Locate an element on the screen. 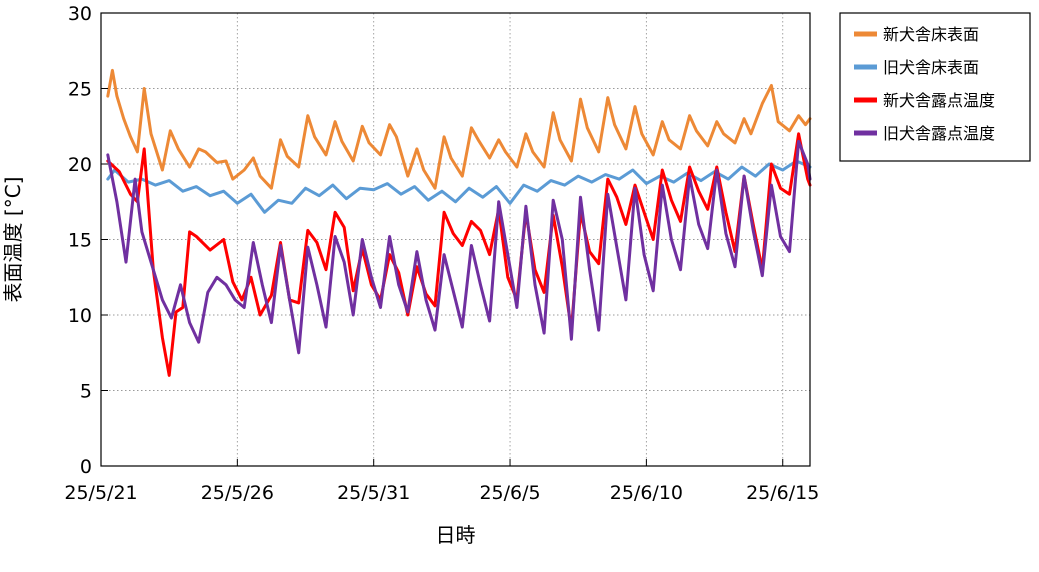 This screenshot has height=572, width=1039. legend-label: 新犬舎床表面 is located at coordinates (931, 34).